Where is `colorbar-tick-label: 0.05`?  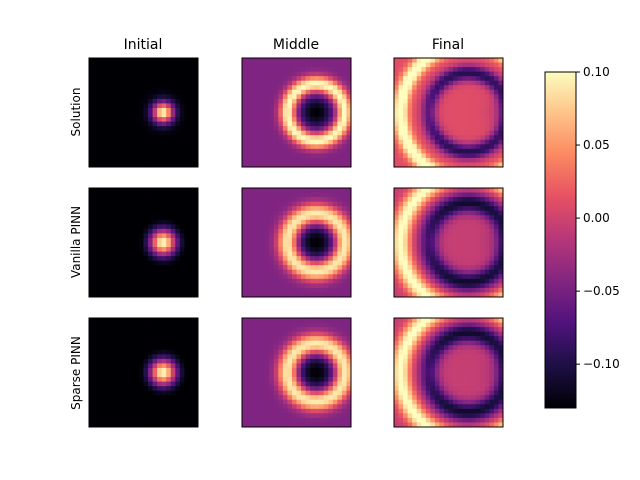 colorbar-tick-label: 0.05 is located at coordinates (596, 145).